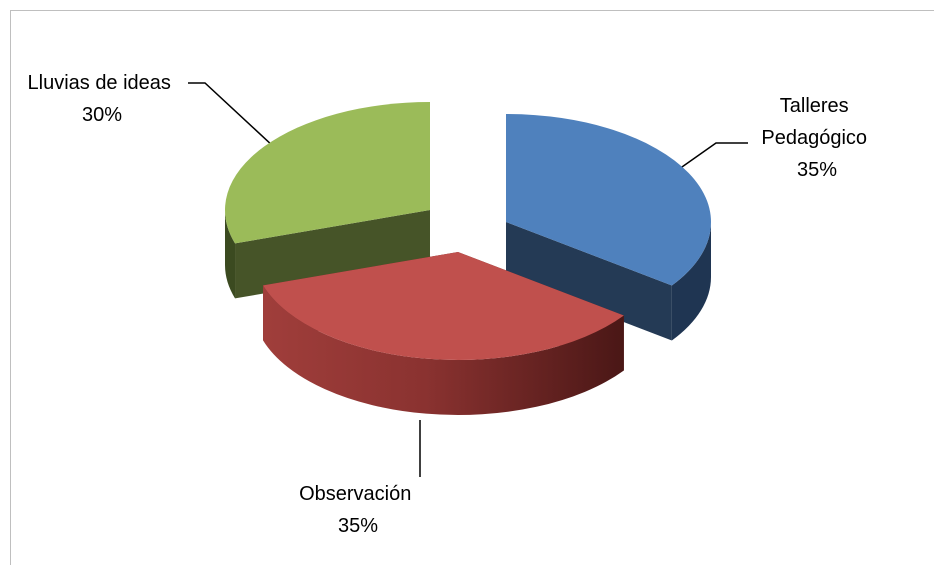 The width and height of the screenshot is (934, 565). Describe the element at coordinates (327, 173) in the screenshot. I see `pie-slice-top-lluvias` at that location.